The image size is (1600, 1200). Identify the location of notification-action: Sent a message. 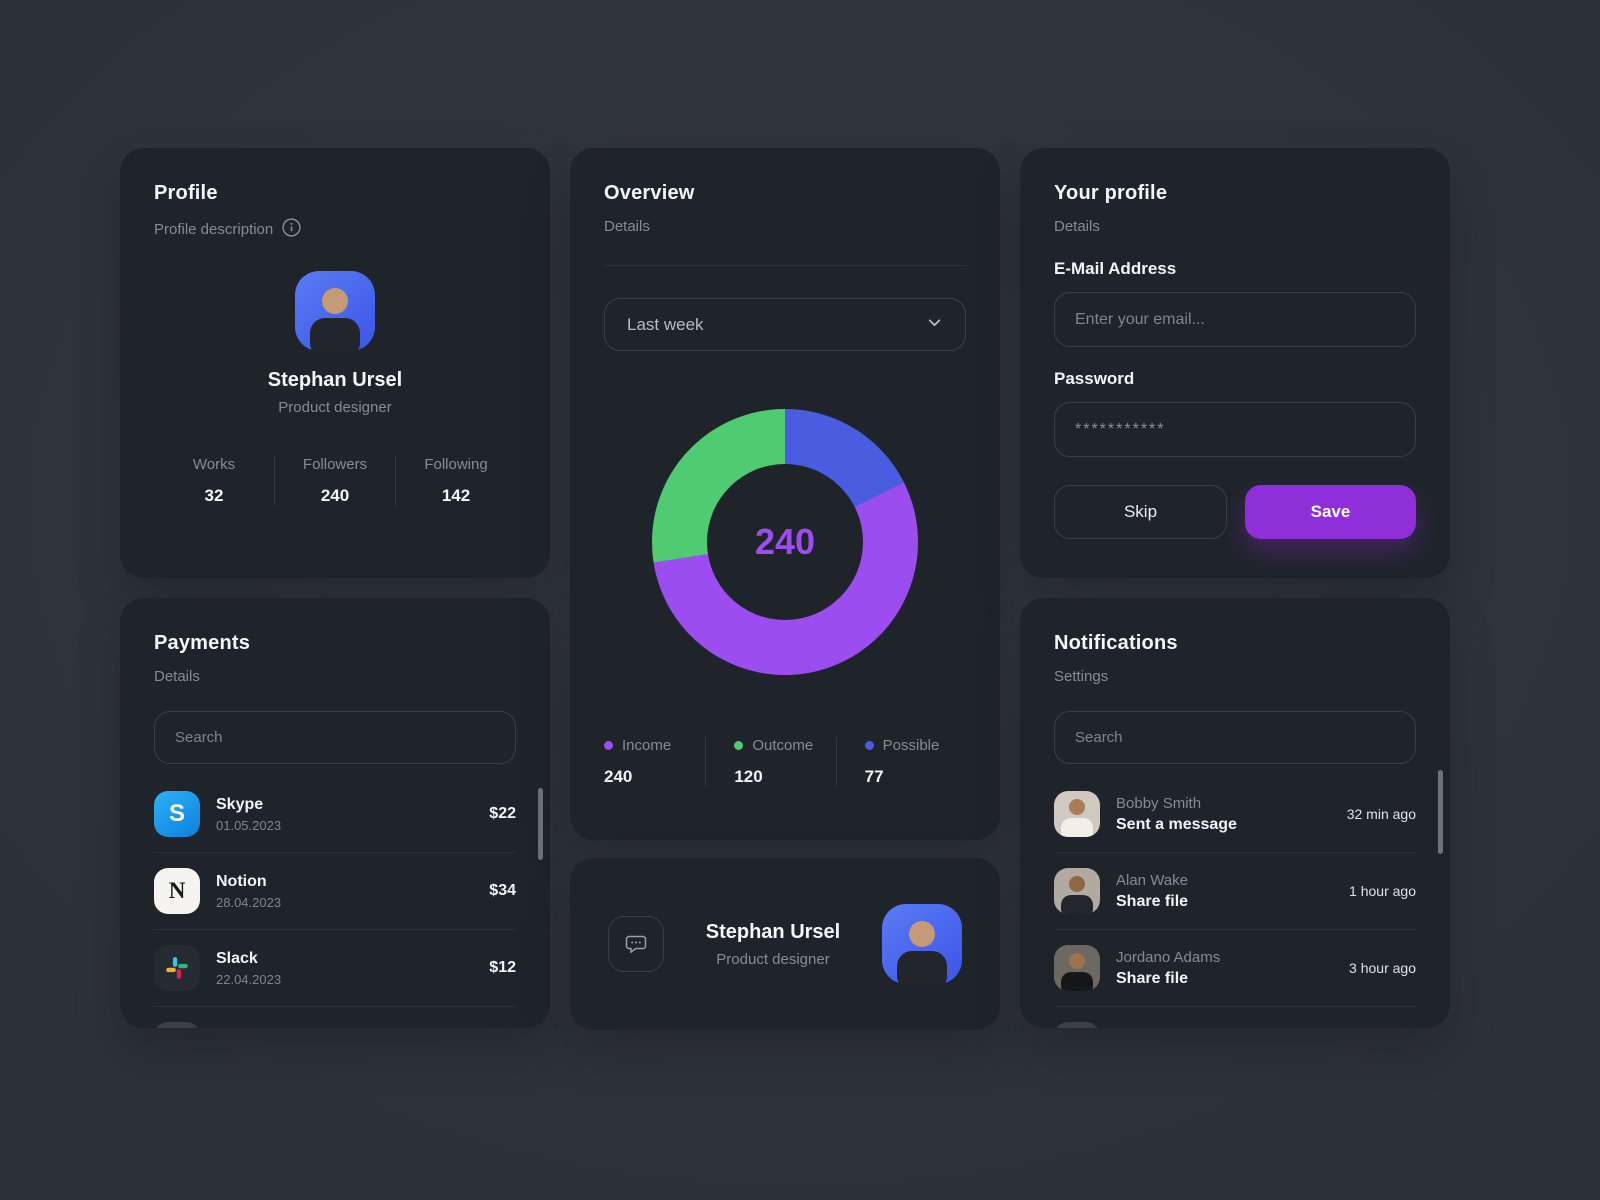
(1176, 824).